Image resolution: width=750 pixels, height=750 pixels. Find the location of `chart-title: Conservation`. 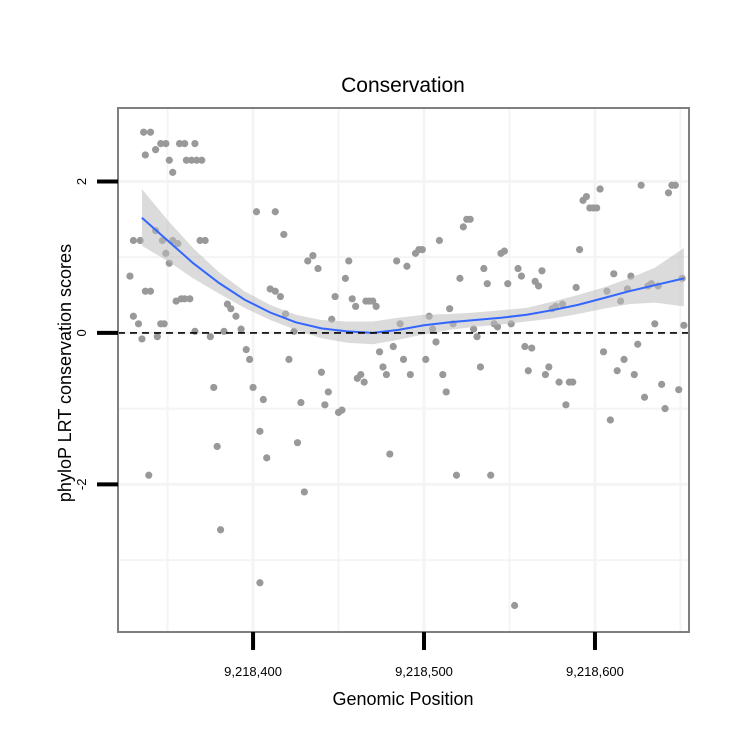

chart-title: Conservation is located at coordinates (403, 85).